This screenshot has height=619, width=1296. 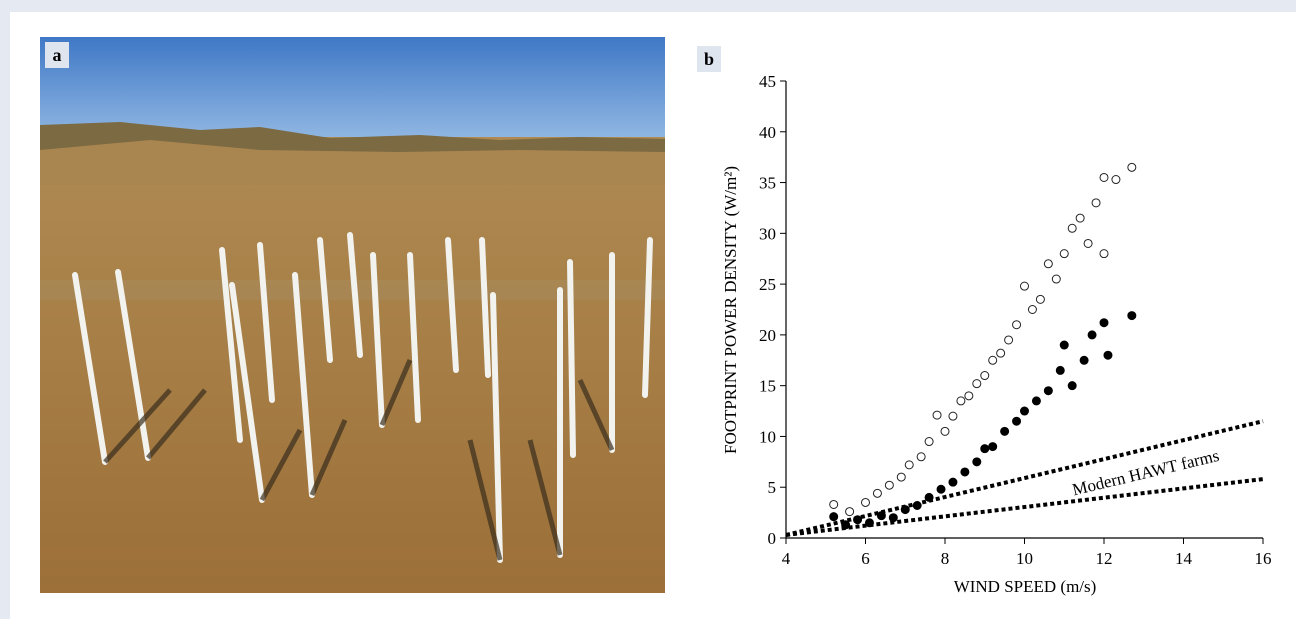 I want to click on y-tick-label: 5, so click(x=772, y=487).